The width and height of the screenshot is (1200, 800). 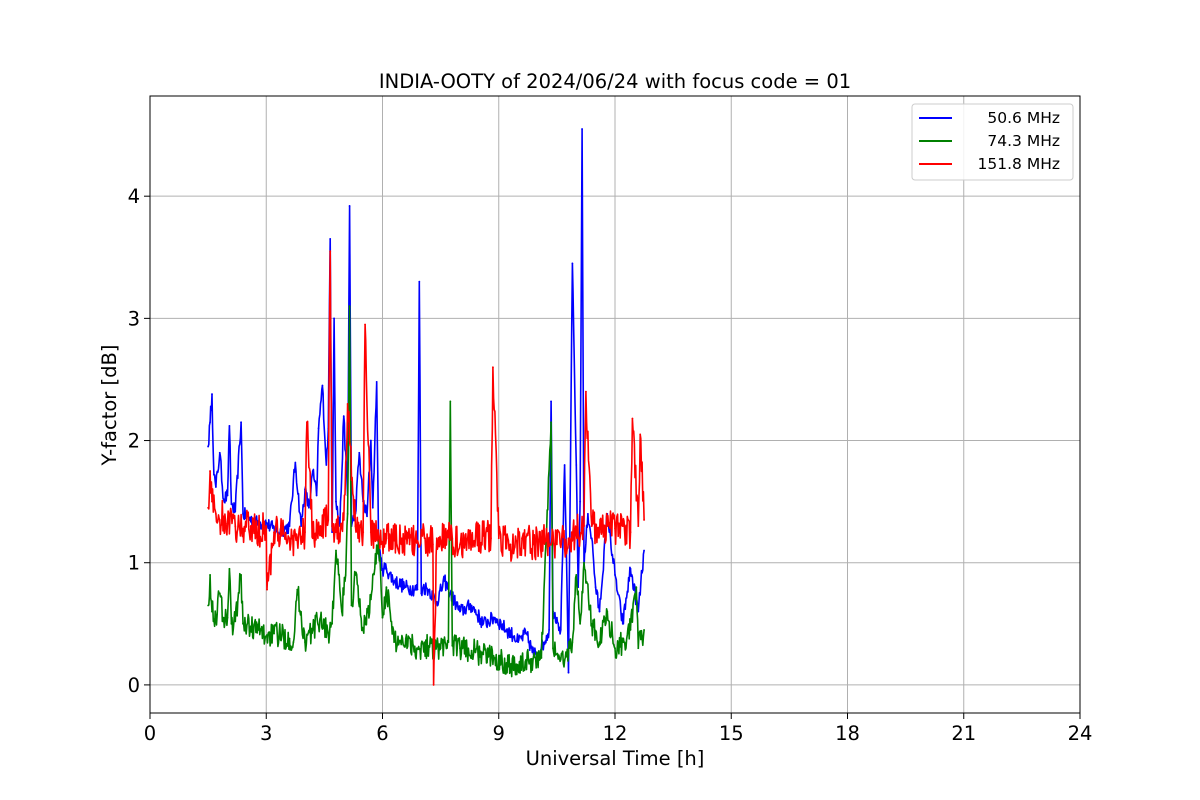 I want to click on y-tick-label: 0, so click(x=134, y=685).